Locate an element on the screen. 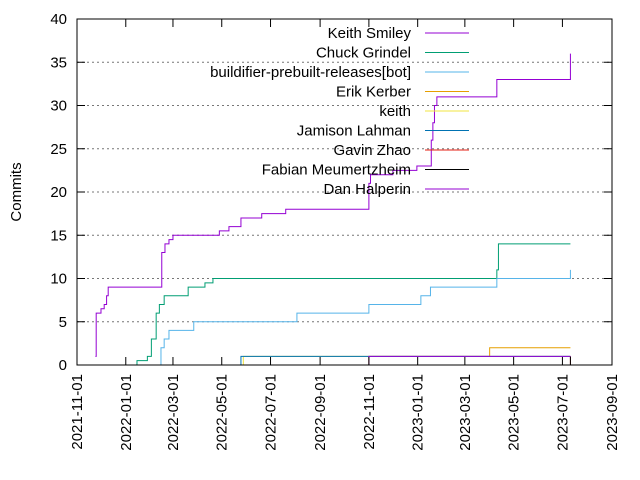 Image resolution: width=640 pixels, height=480 pixels. legend-label: Jamison Lahman is located at coordinates (354, 131).